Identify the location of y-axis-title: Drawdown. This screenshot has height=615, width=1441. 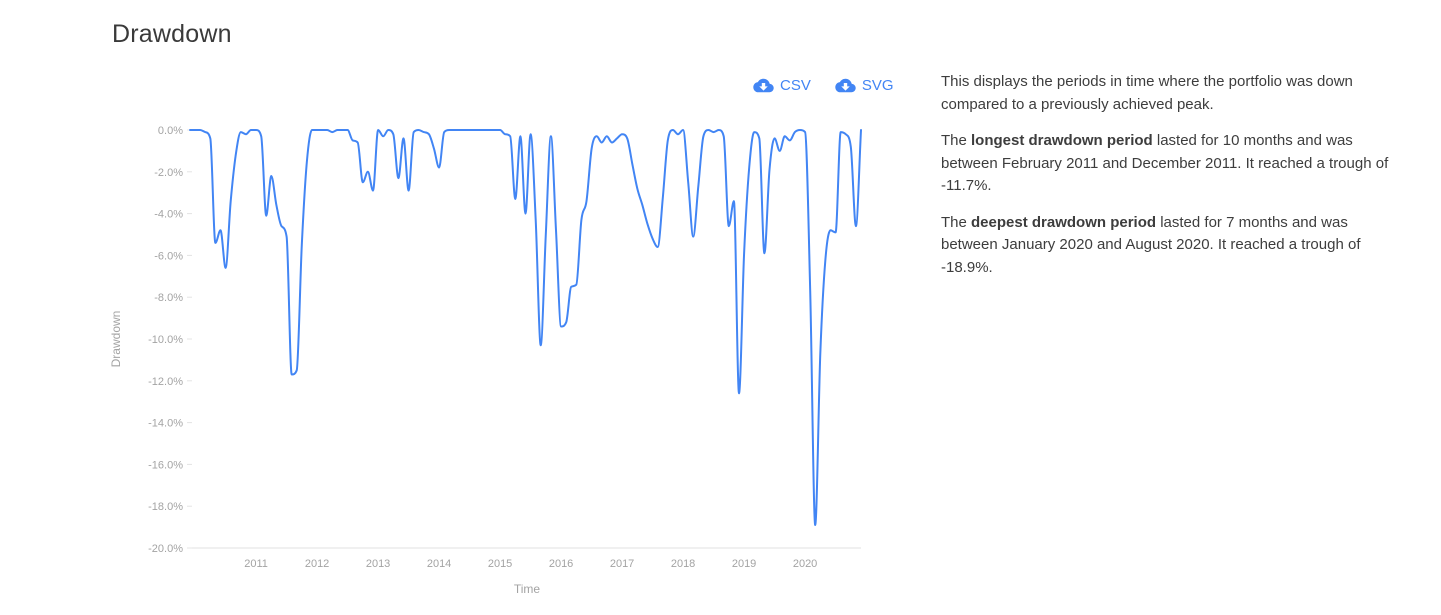
(116, 339).